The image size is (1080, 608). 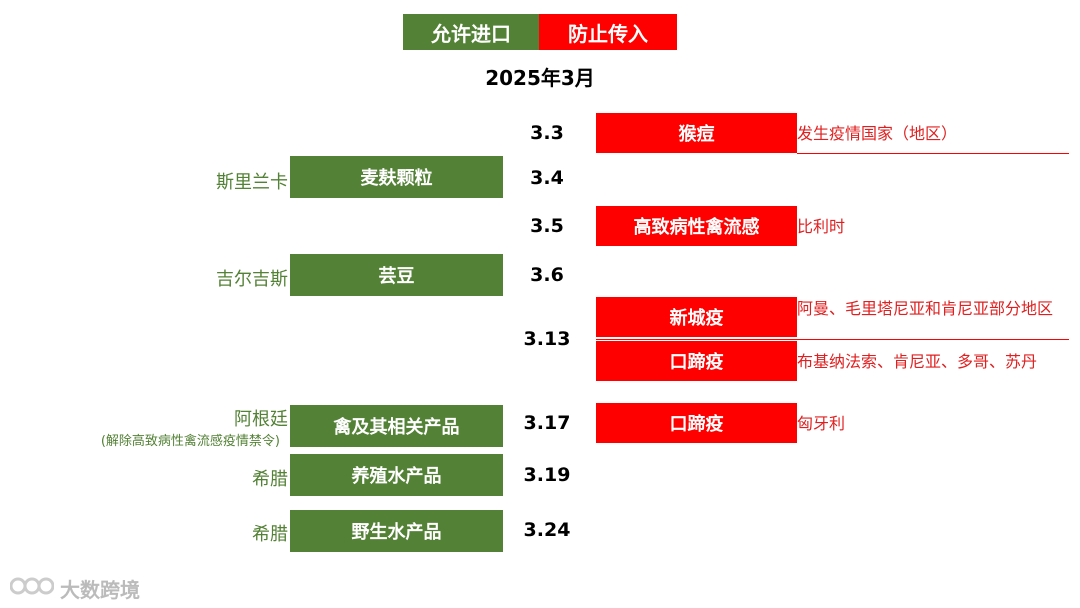 What do you see at coordinates (252, 279) in the screenshot?
I see `import-country: 吉尔吉斯` at bounding box center [252, 279].